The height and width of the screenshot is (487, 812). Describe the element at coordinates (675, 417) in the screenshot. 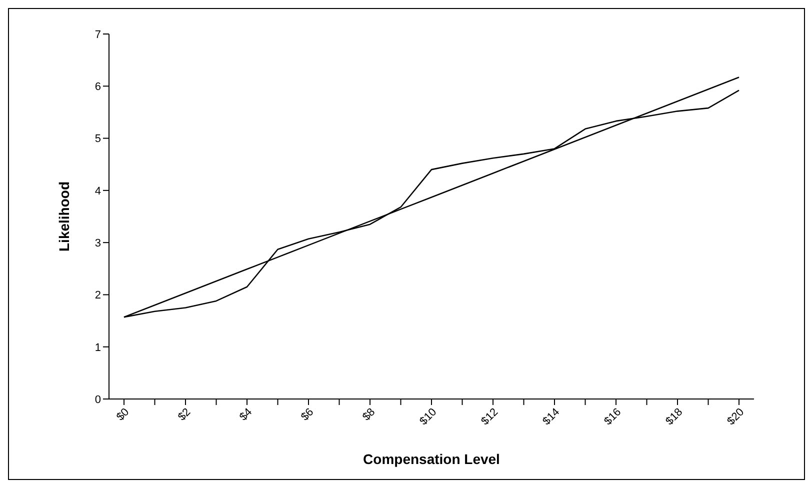

I see `x-tick-label: $18` at that location.